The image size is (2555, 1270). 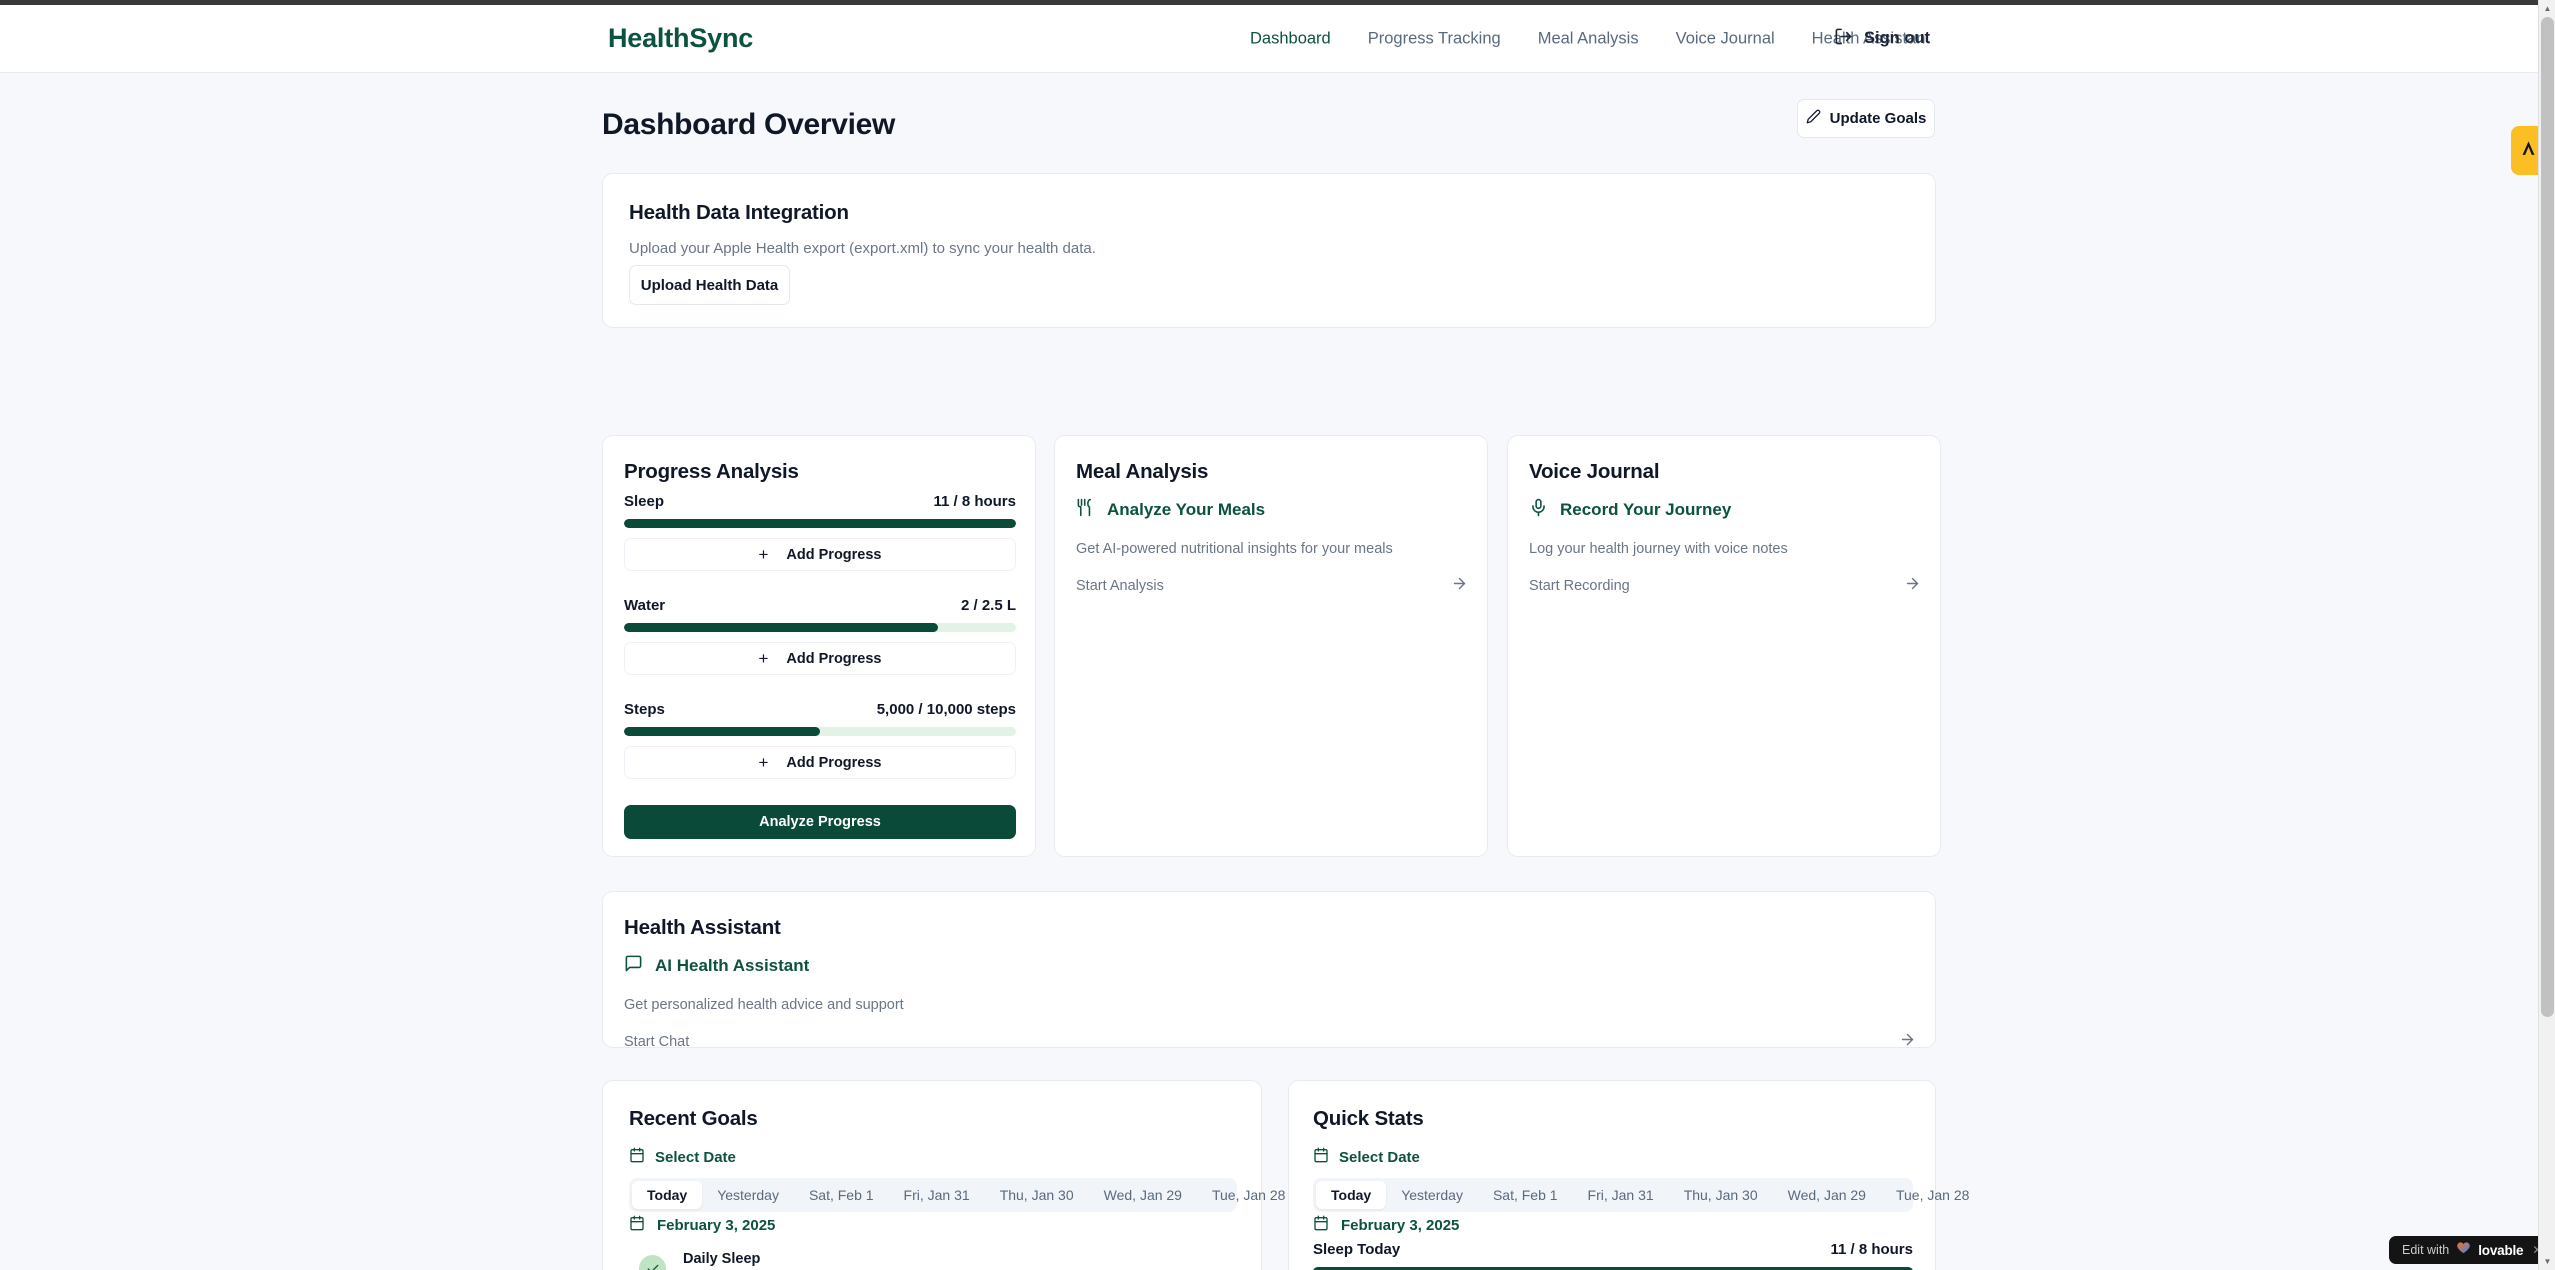 What do you see at coordinates (1871, 1249) in the screenshot?
I see `stat-value: 11 / 8 hours` at bounding box center [1871, 1249].